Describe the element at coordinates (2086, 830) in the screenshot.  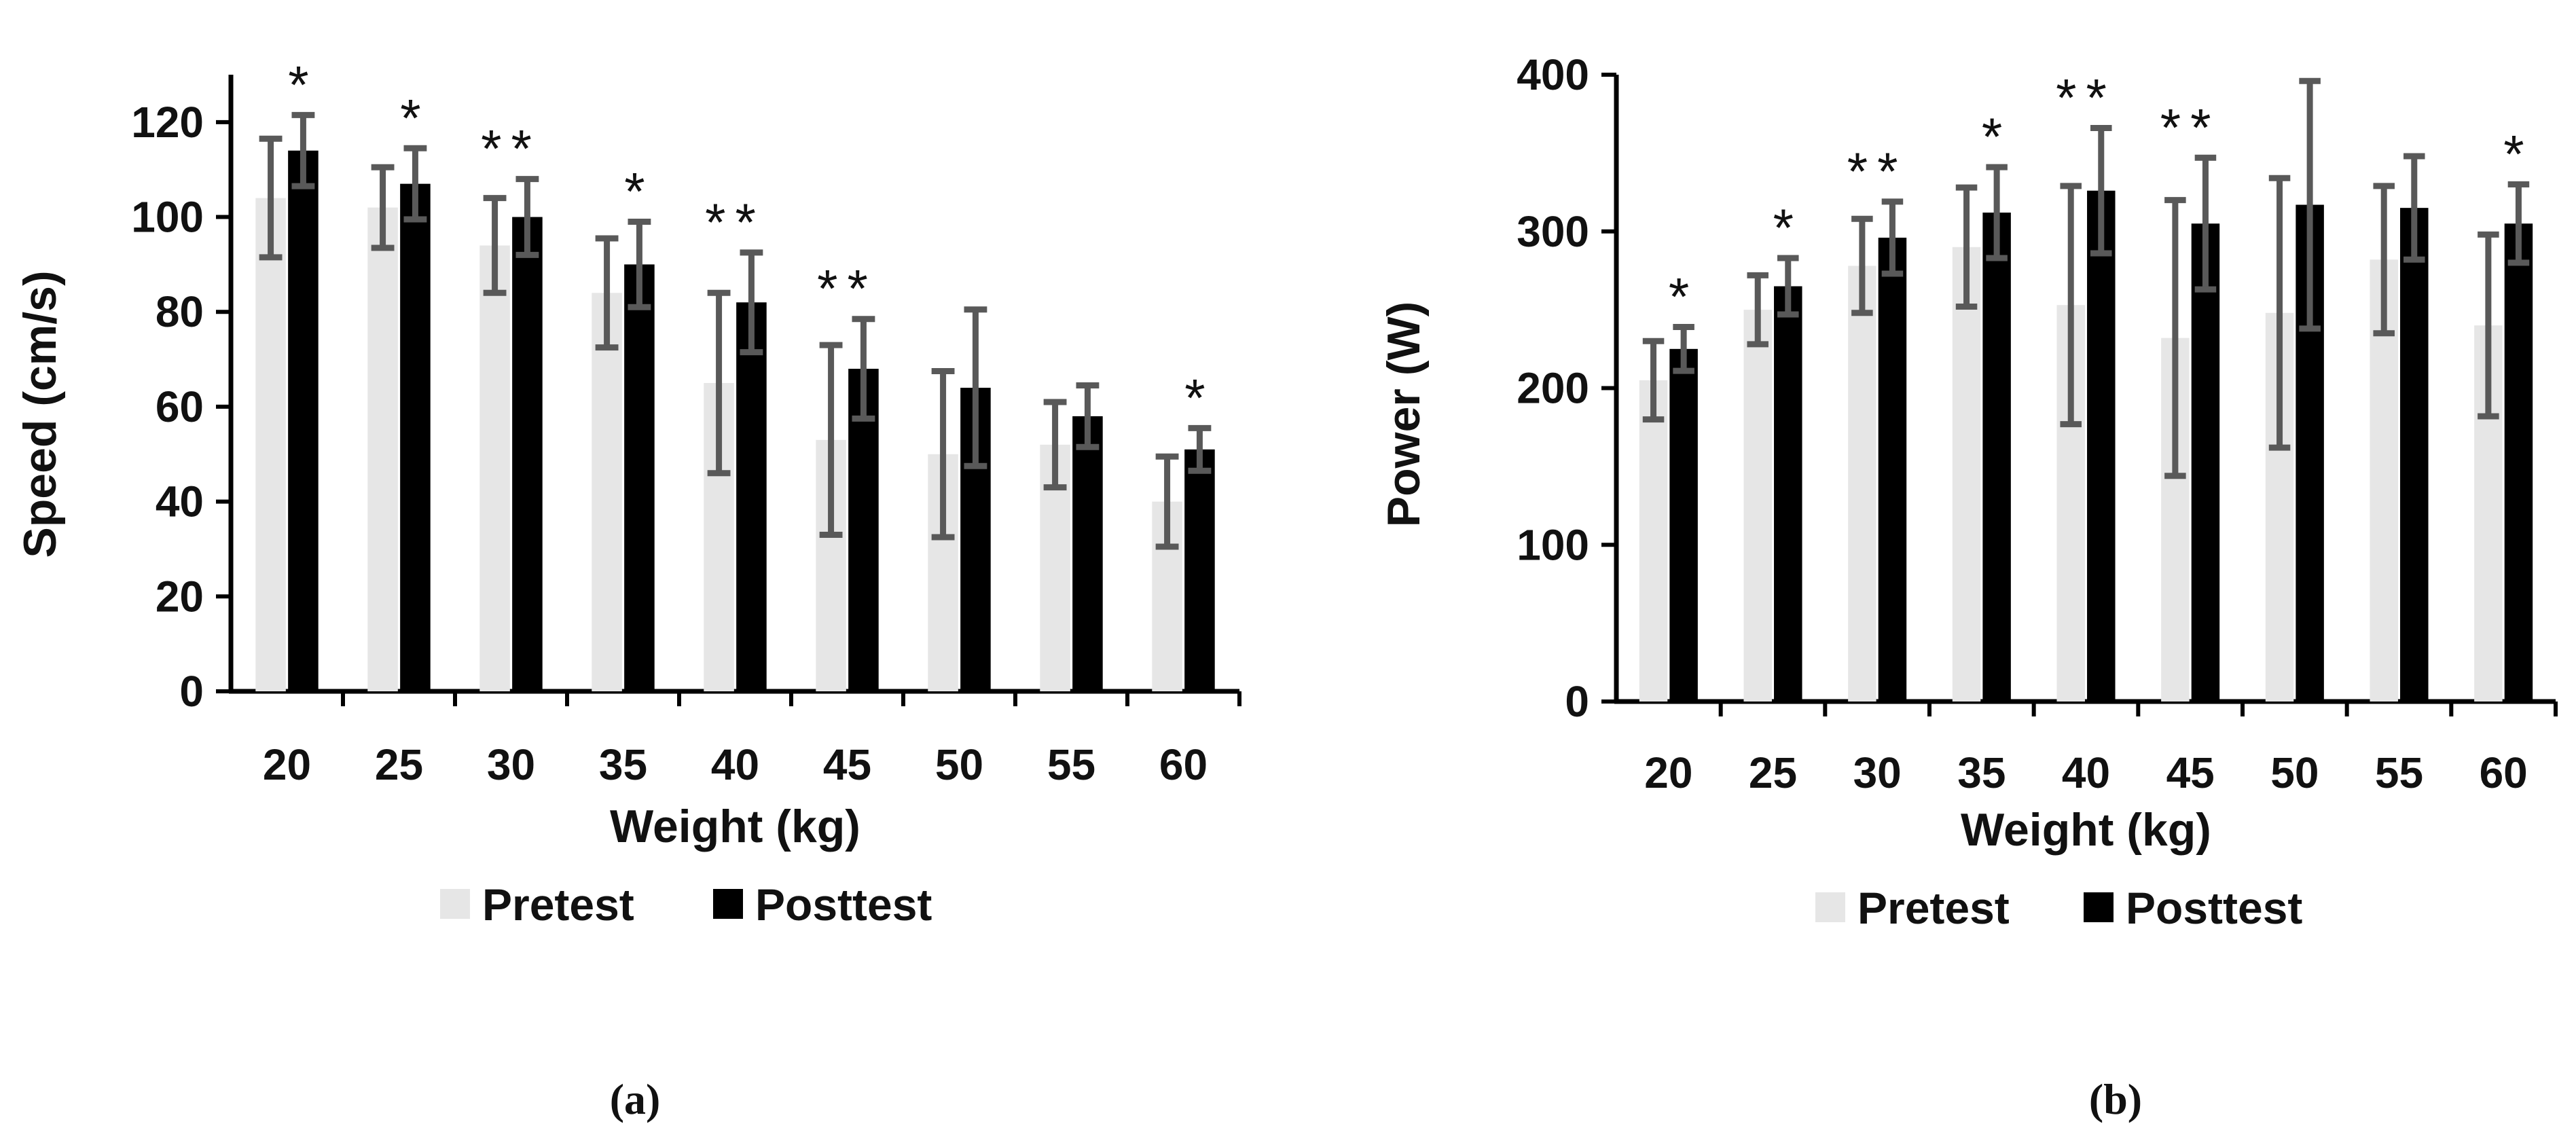
I see `x-axis-label: Weight (kg)` at that location.